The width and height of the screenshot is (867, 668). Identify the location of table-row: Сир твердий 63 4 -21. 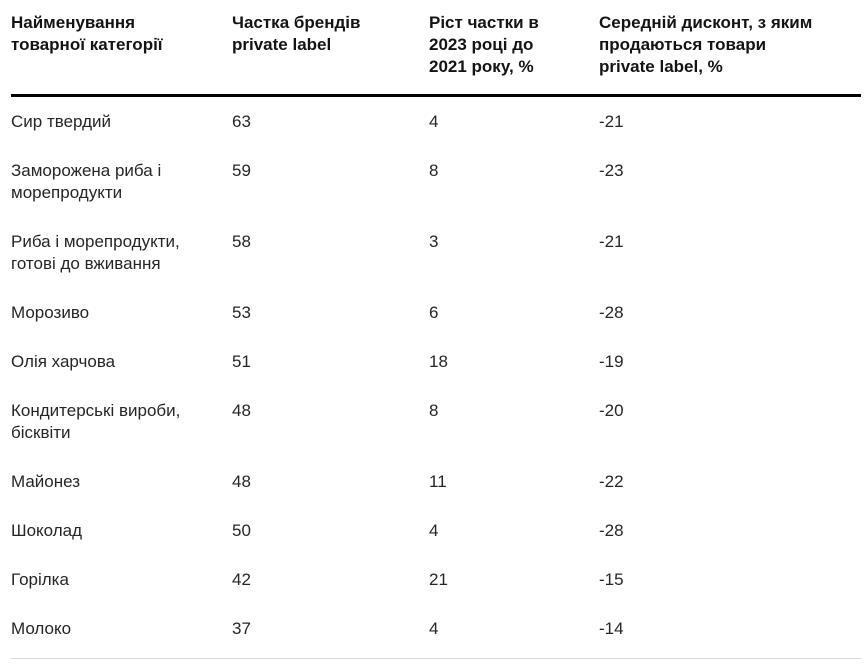
(436, 121).